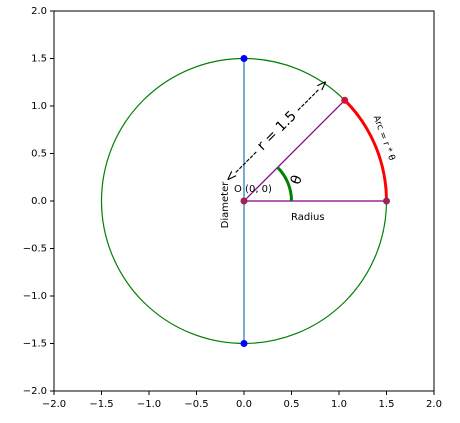 The height and width of the screenshot is (423, 460). I want to click on y-tick-label: −1.0, so click(35, 296).